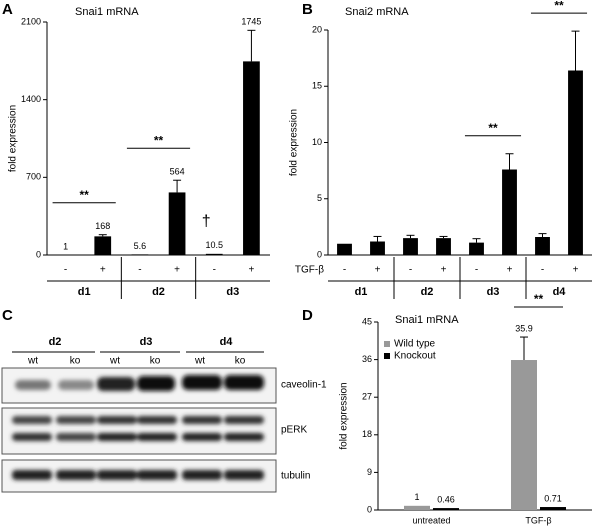 This screenshot has height=526, width=600. What do you see at coordinates (367, 359) in the screenshot?
I see `y-tick-label: 36` at bounding box center [367, 359].